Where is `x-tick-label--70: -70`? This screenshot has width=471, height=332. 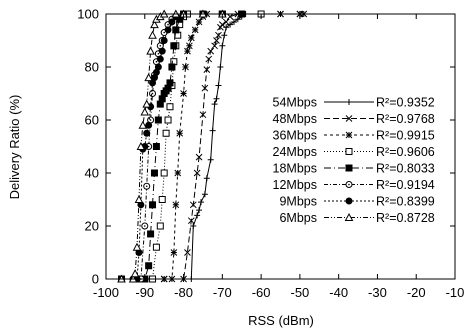
x-tick-label--70: -70 is located at coordinates (222, 292).